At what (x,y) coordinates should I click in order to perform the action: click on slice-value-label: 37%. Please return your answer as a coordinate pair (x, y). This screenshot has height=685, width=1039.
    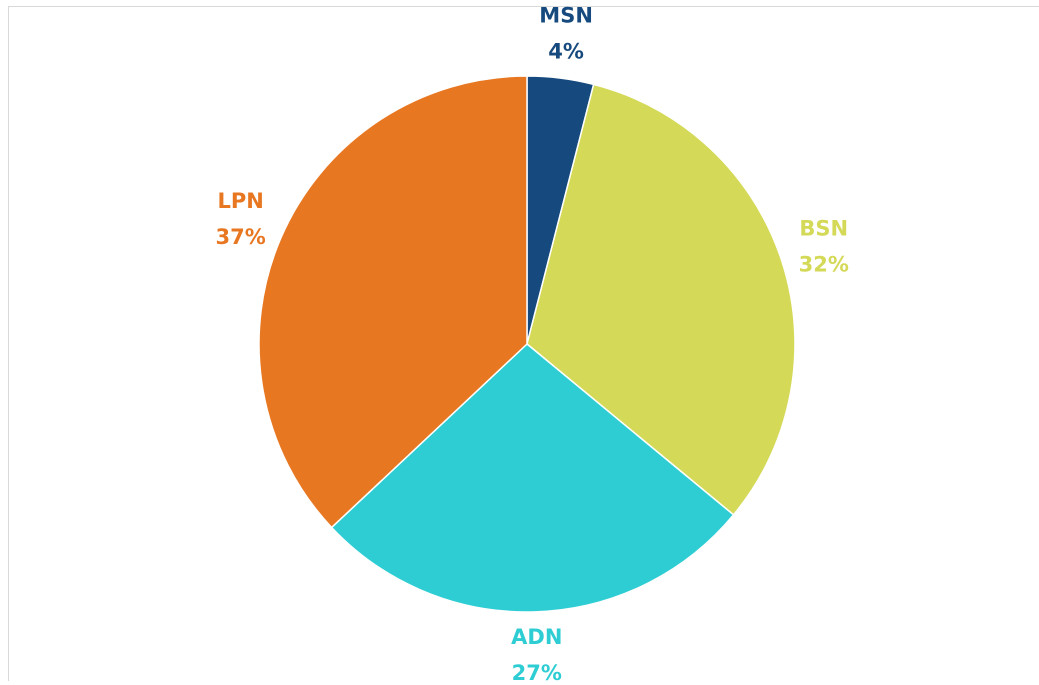
    Looking at the image, I should click on (241, 237).